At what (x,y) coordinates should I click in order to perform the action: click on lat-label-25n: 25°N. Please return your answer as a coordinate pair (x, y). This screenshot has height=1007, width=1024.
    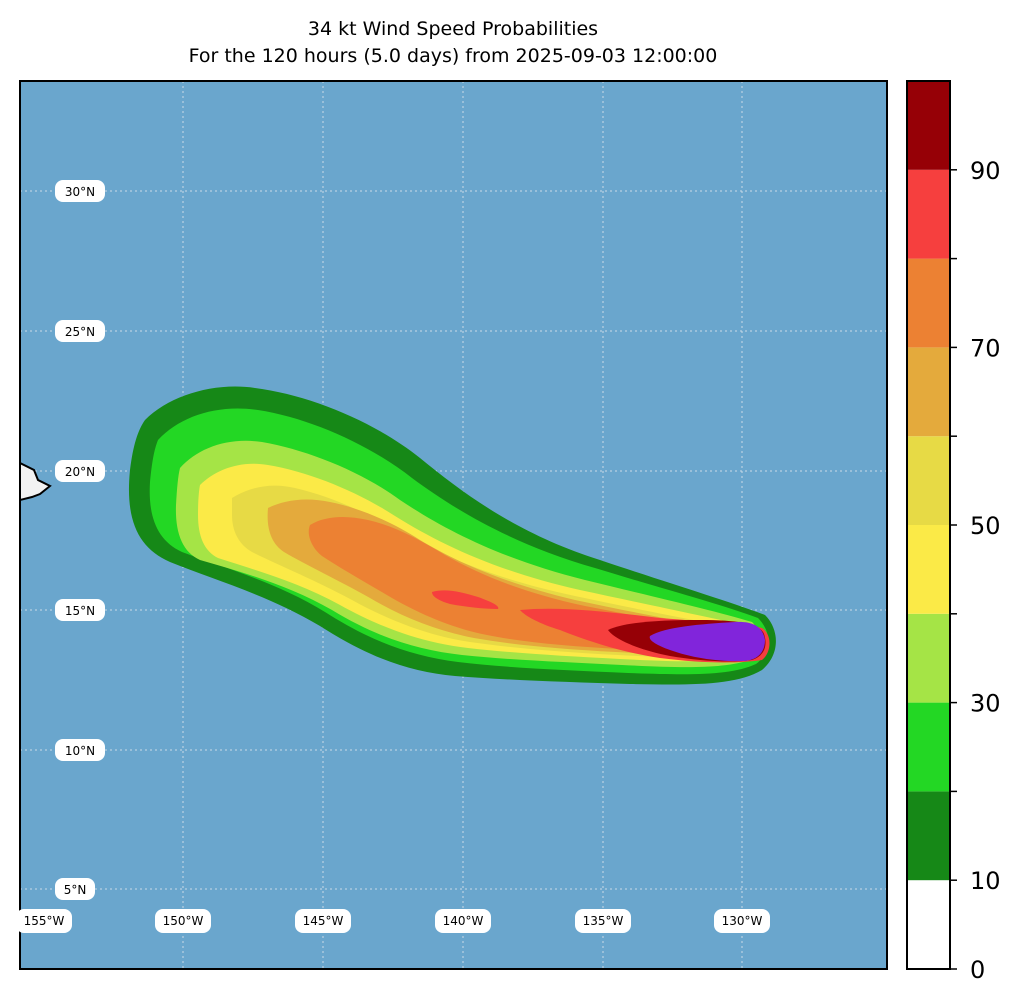
    Looking at the image, I should click on (80, 332).